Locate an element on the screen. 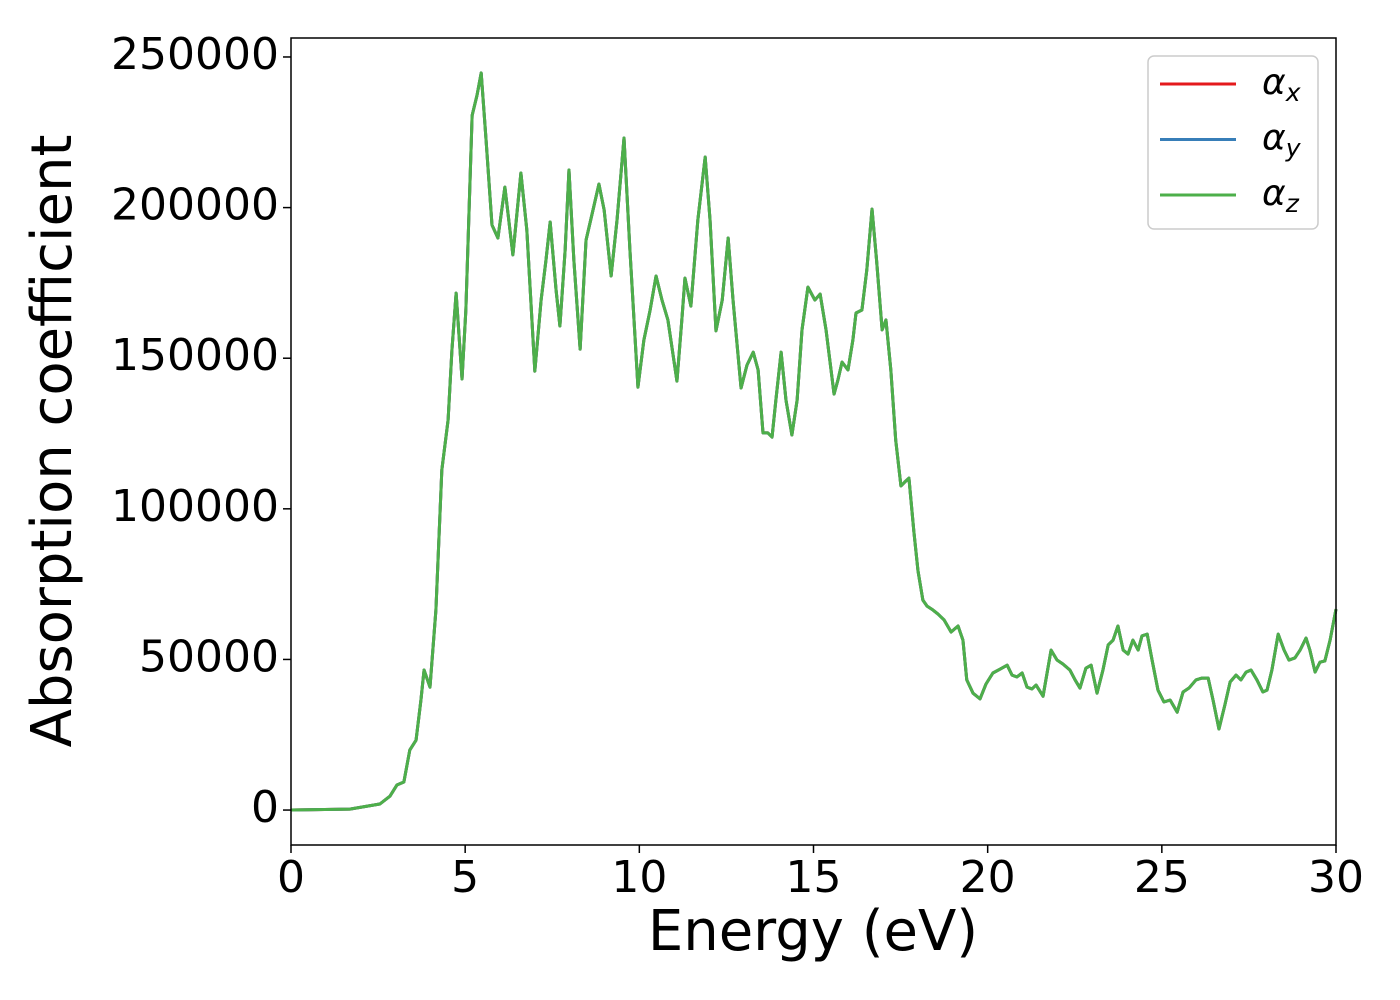  y-tick-label: 200000 is located at coordinates (195, 205).